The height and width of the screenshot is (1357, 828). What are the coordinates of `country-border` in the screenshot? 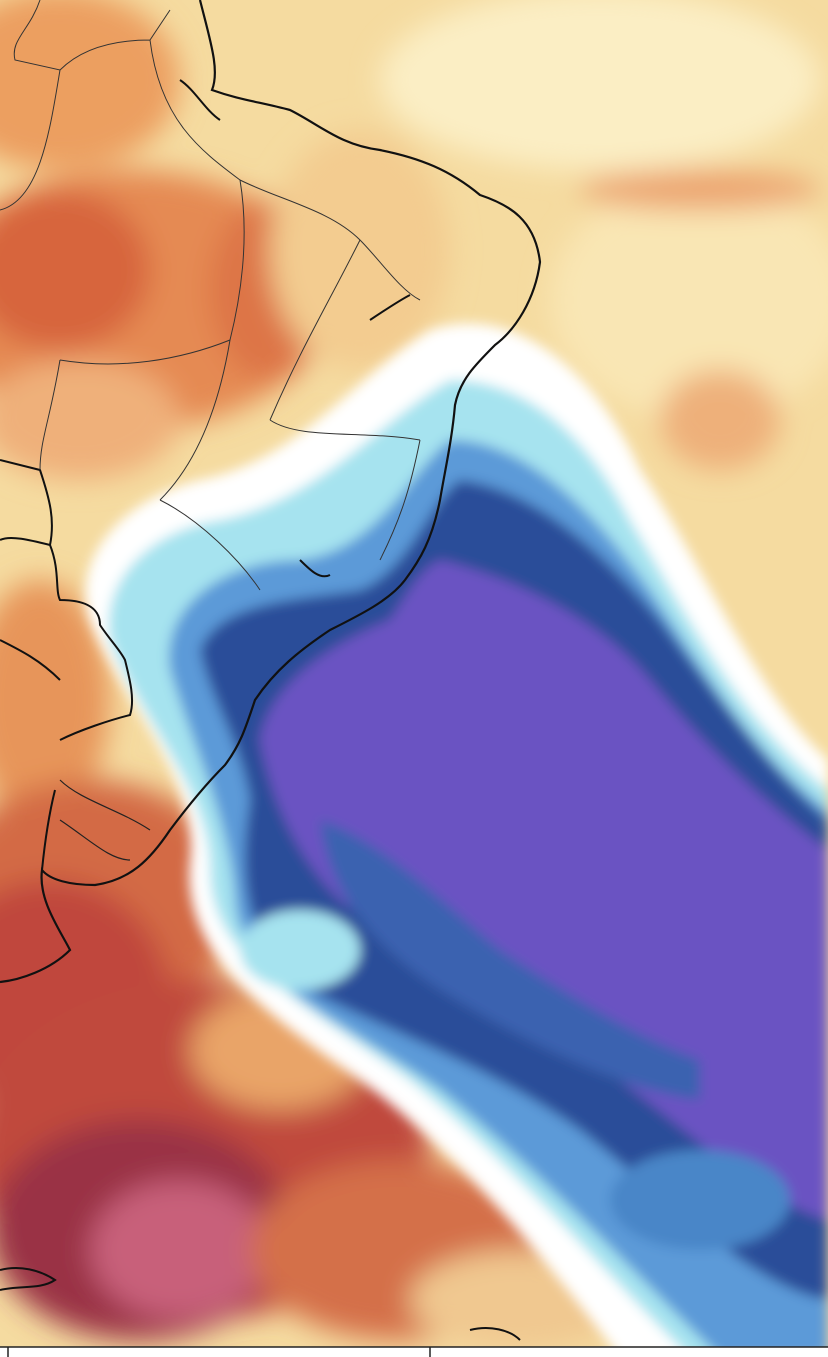 It's located at (67, 665).